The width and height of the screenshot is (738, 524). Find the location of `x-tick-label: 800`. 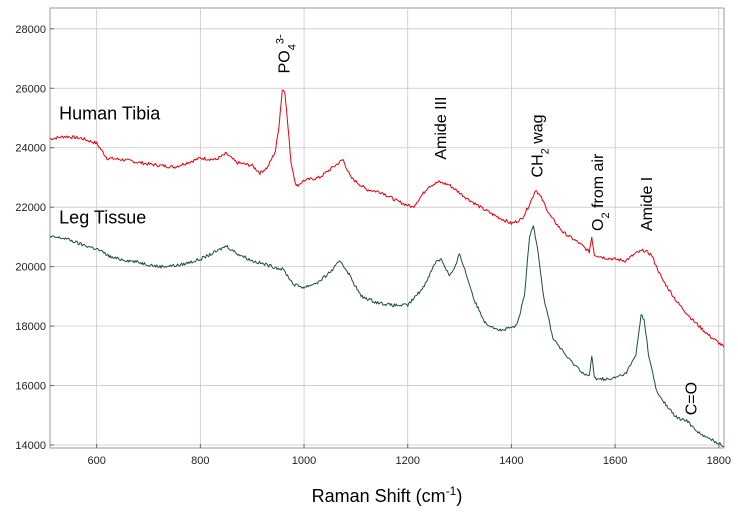

x-tick-label: 800 is located at coordinates (200, 461).